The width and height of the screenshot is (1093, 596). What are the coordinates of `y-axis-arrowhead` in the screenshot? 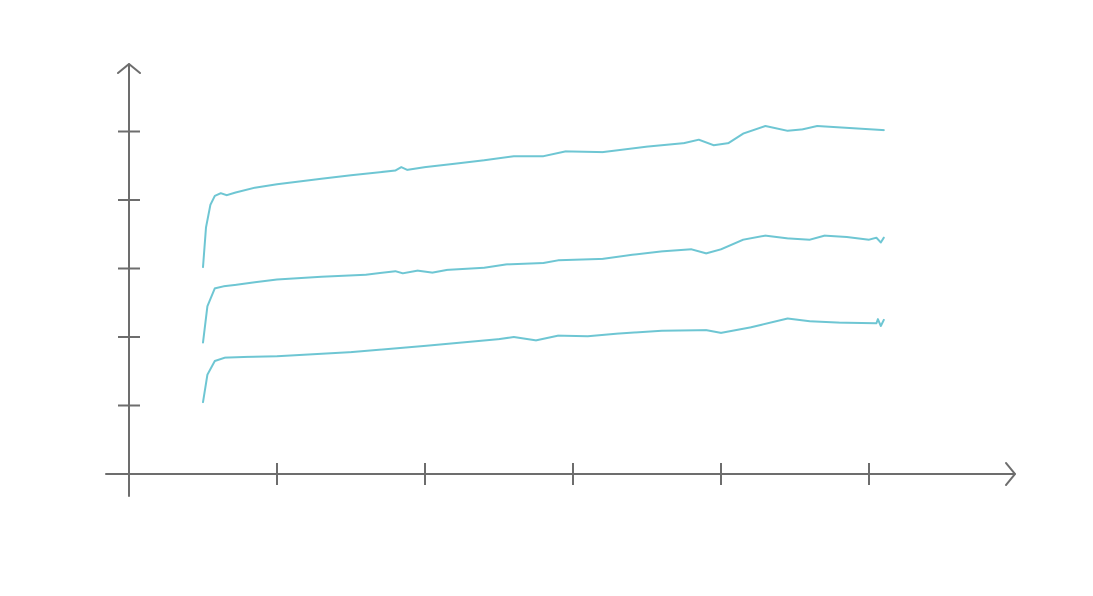 It's located at (129, 68).